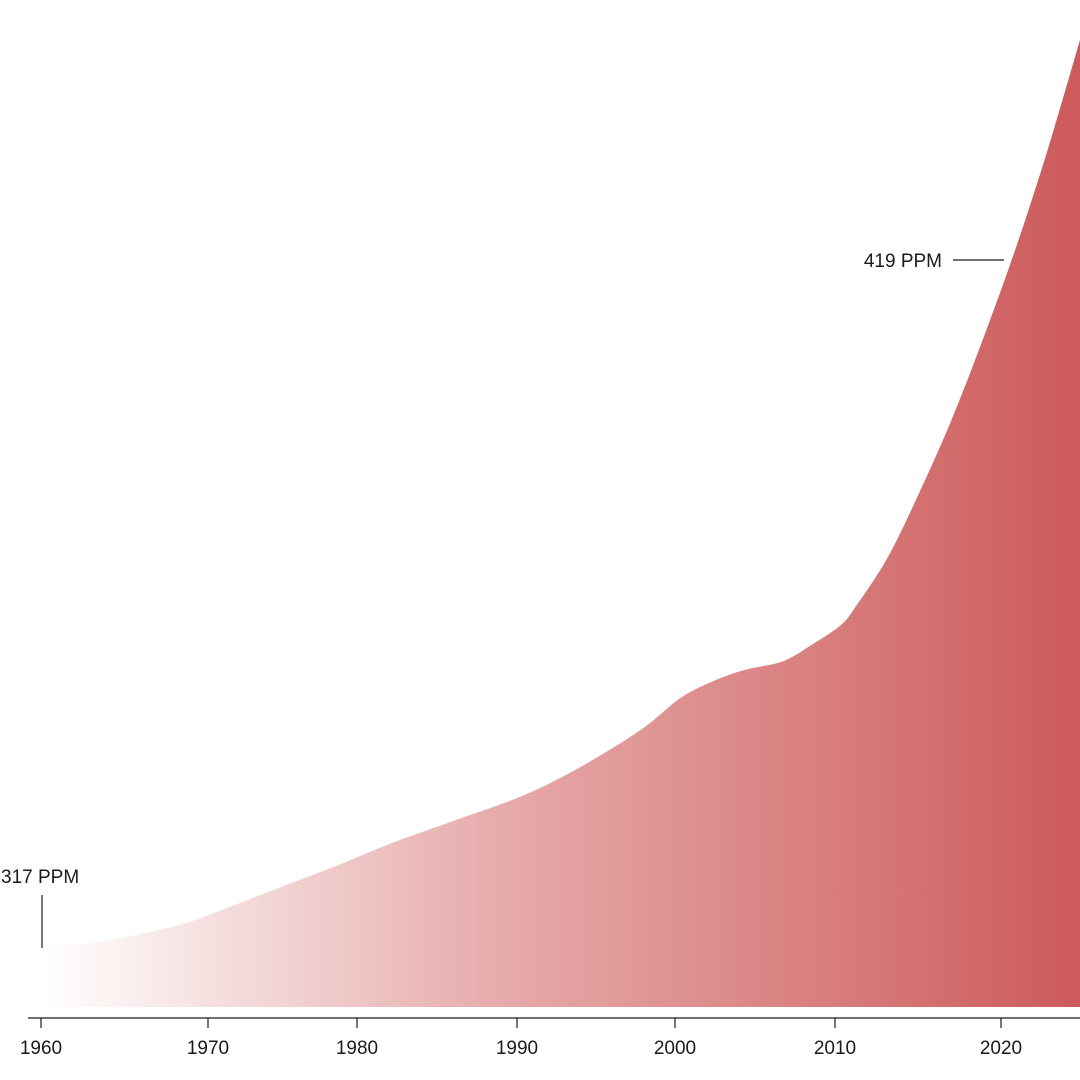 Image resolution: width=1080 pixels, height=1080 pixels. What do you see at coordinates (1001, 1048) in the screenshot?
I see `x-tick-label-2020: 2020` at bounding box center [1001, 1048].